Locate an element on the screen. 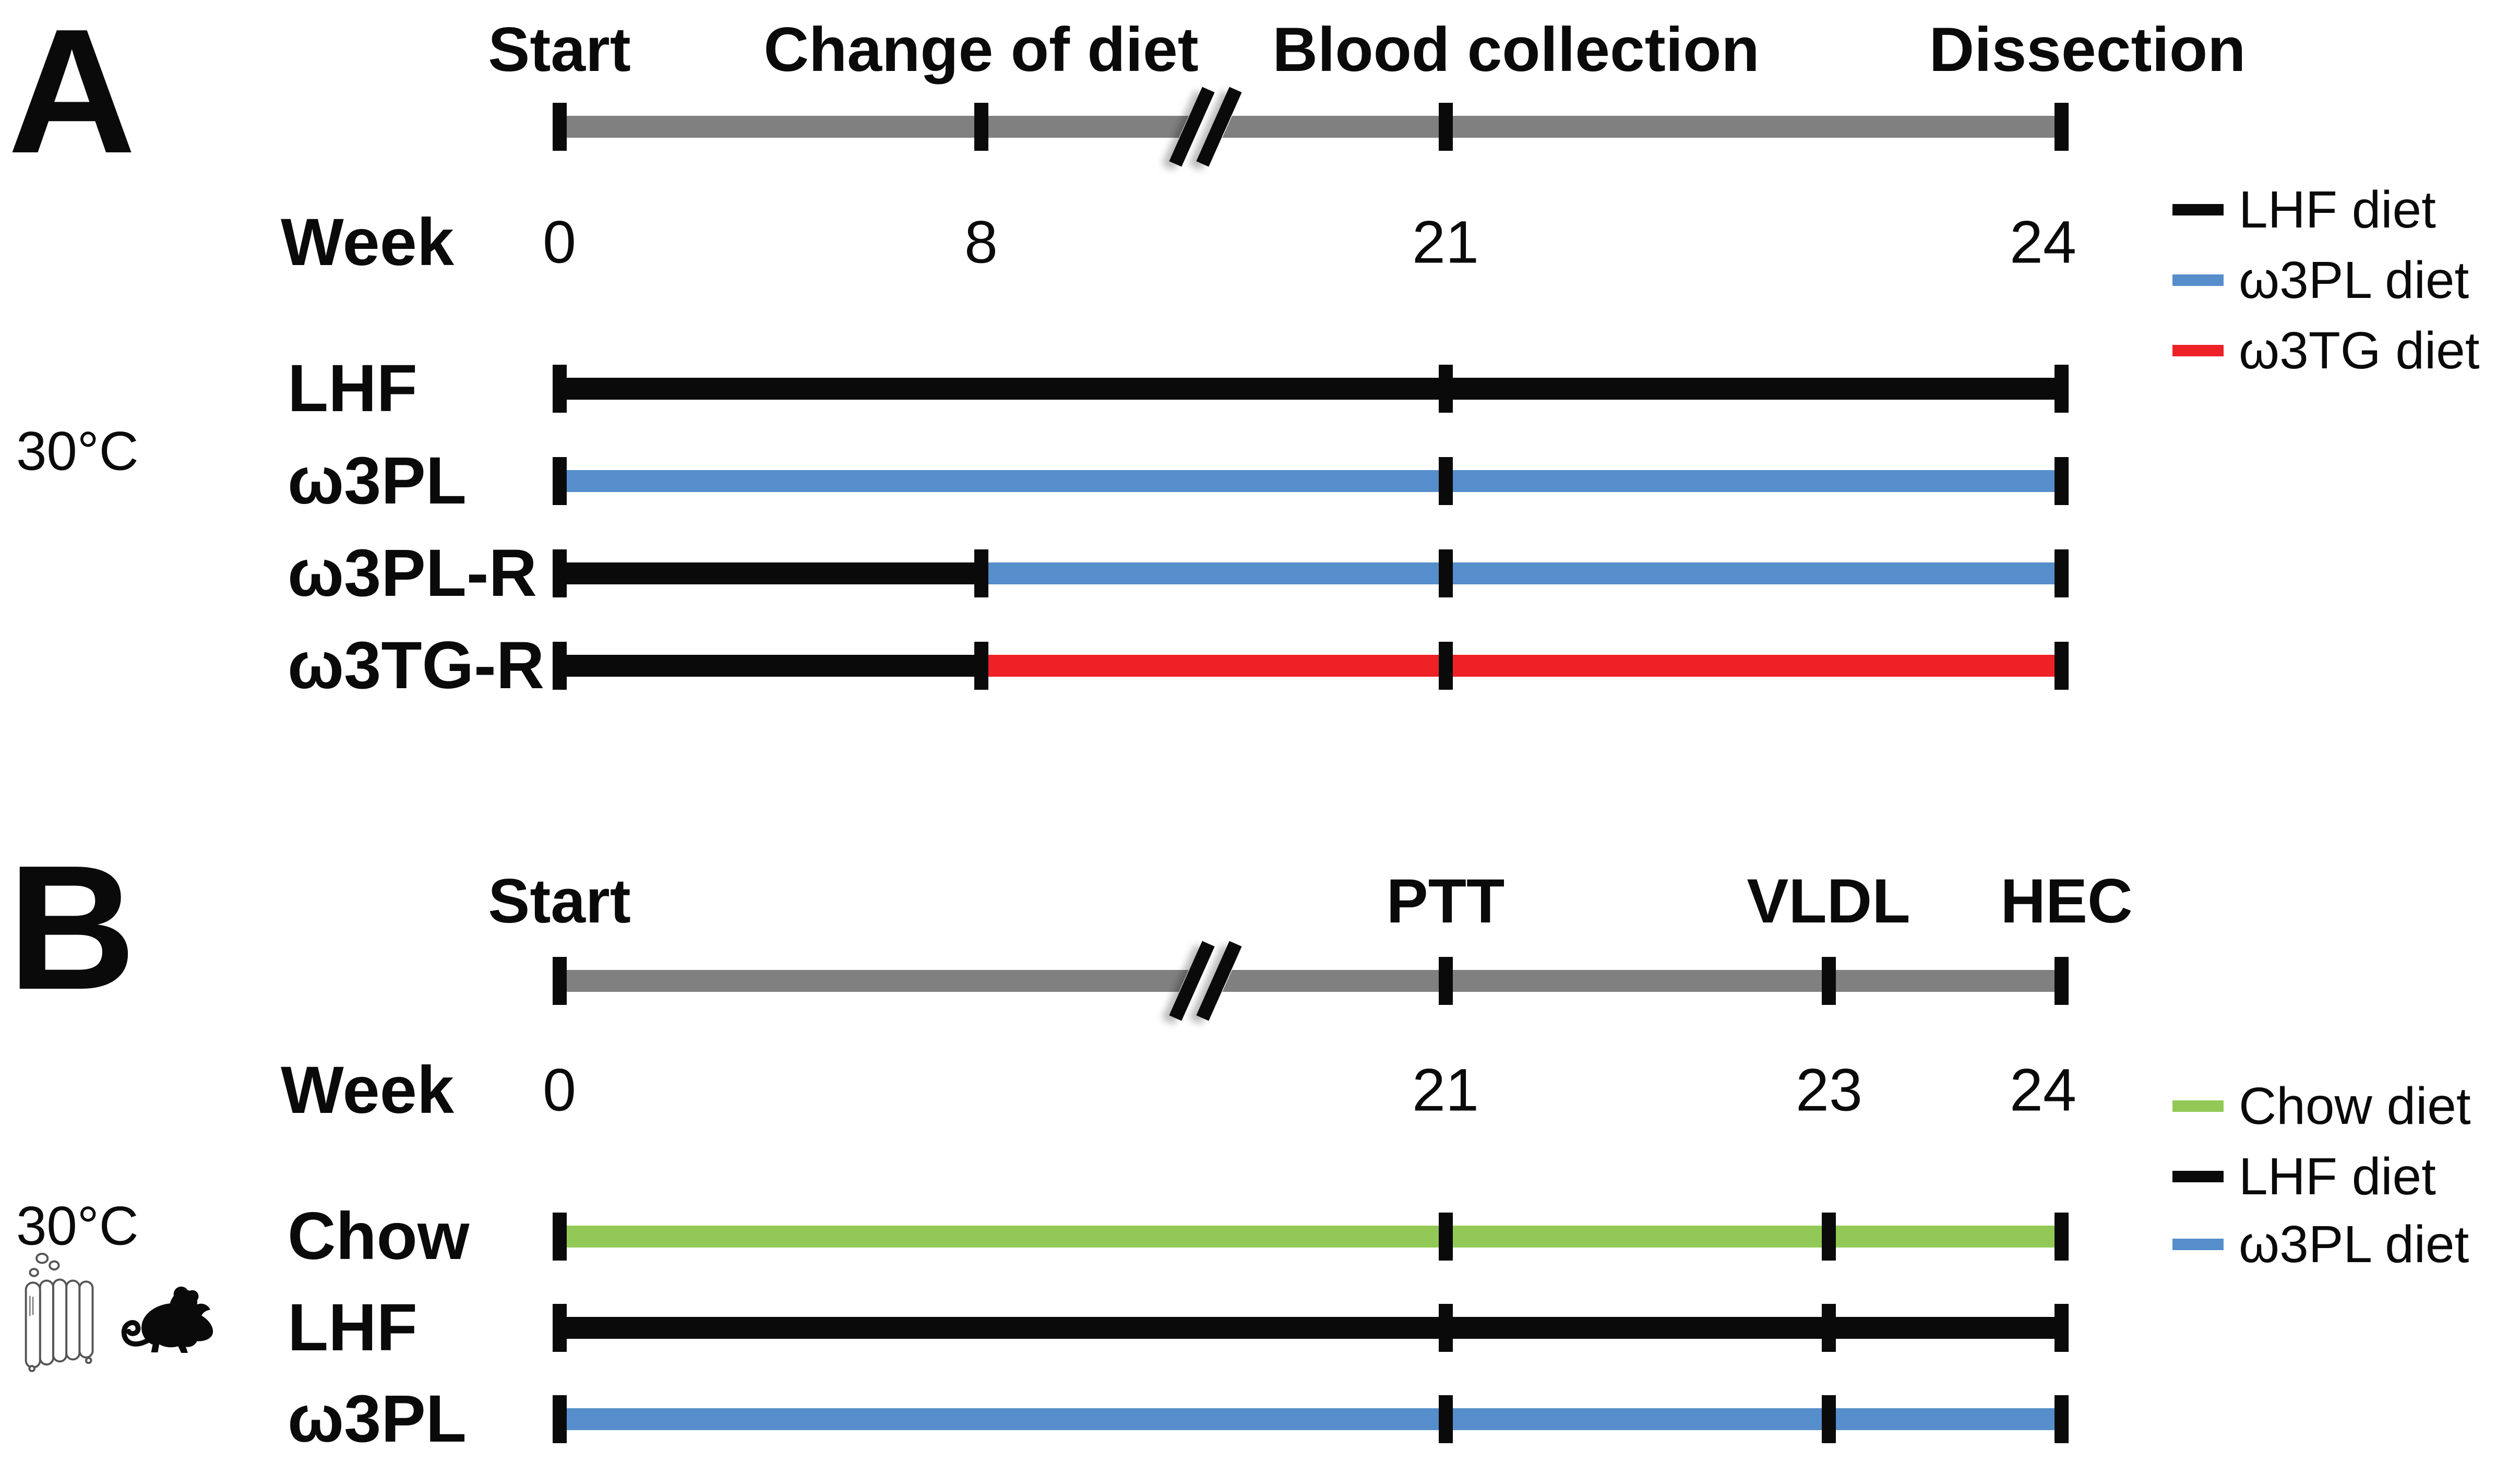 The image size is (2520, 1463). diet-bar-w3tg-r-seg1 is located at coordinates (770, 666).